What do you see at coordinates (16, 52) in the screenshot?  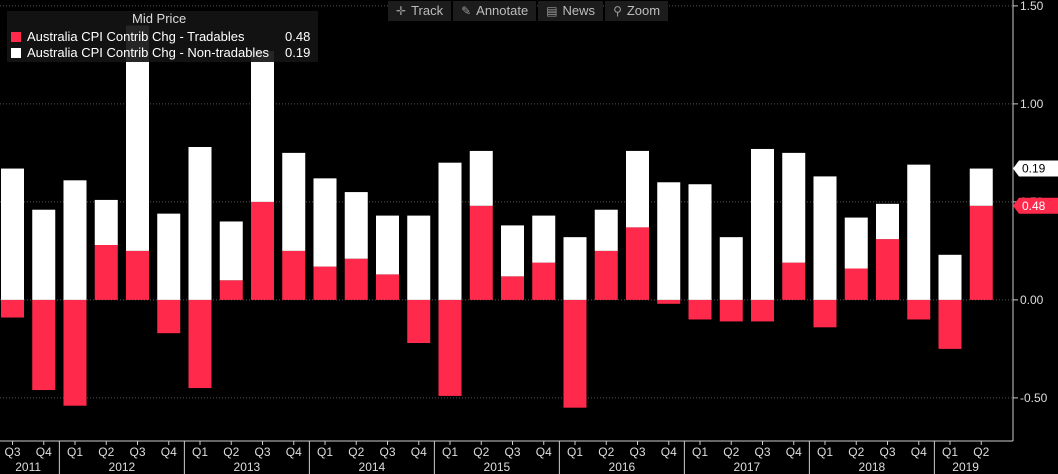 I see `legend-swatch-non-tradables` at bounding box center [16, 52].